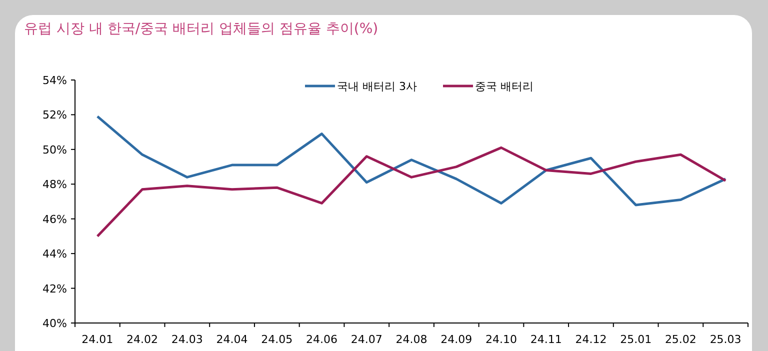  Describe the element at coordinates (591, 339) in the screenshot. I see `x-tick-label: 24.12` at that location.